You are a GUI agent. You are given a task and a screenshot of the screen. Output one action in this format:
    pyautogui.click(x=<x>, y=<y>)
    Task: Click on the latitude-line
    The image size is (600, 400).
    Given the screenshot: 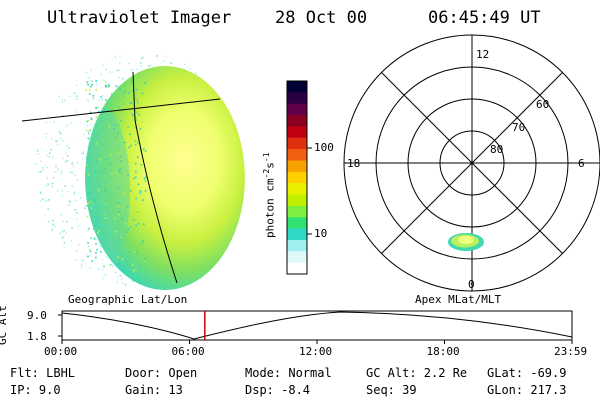 What is the action you would take?
    pyautogui.click(x=121, y=110)
    